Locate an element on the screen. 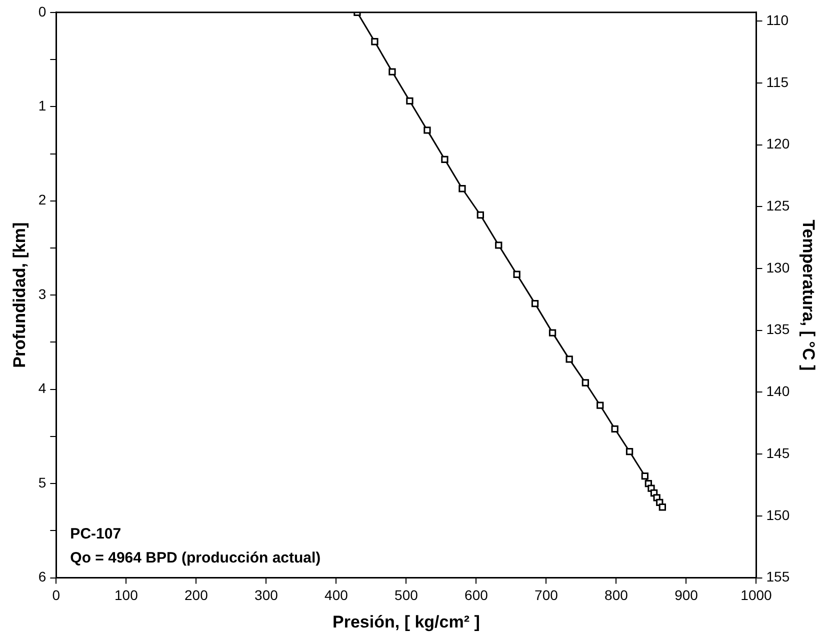 The width and height of the screenshot is (832, 643). y2-tick-label: 150 is located at coordinates (778, 514).